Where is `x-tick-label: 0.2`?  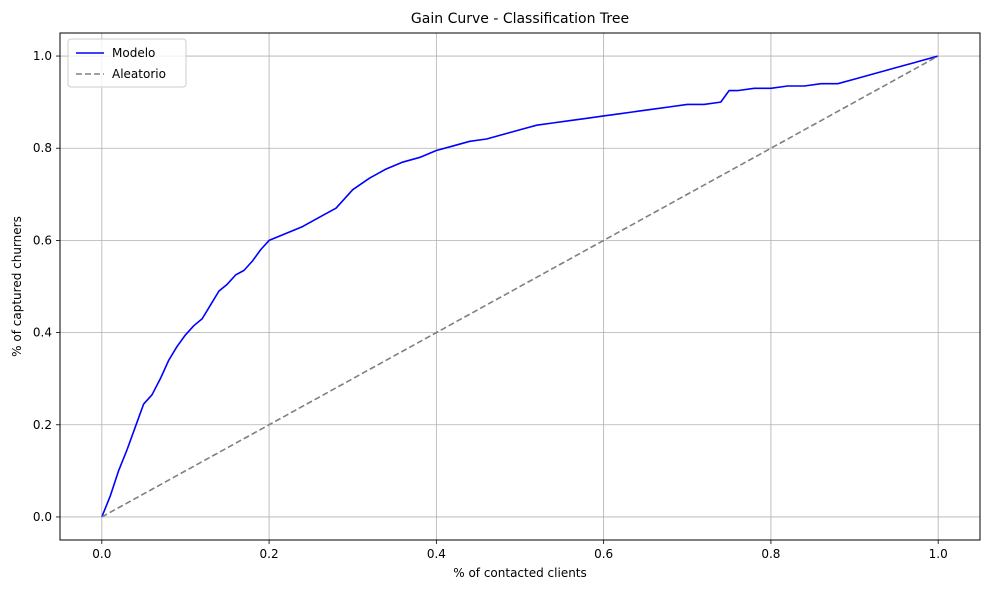
x-tick-label: 0.2 is located at coordinates (269, 554).